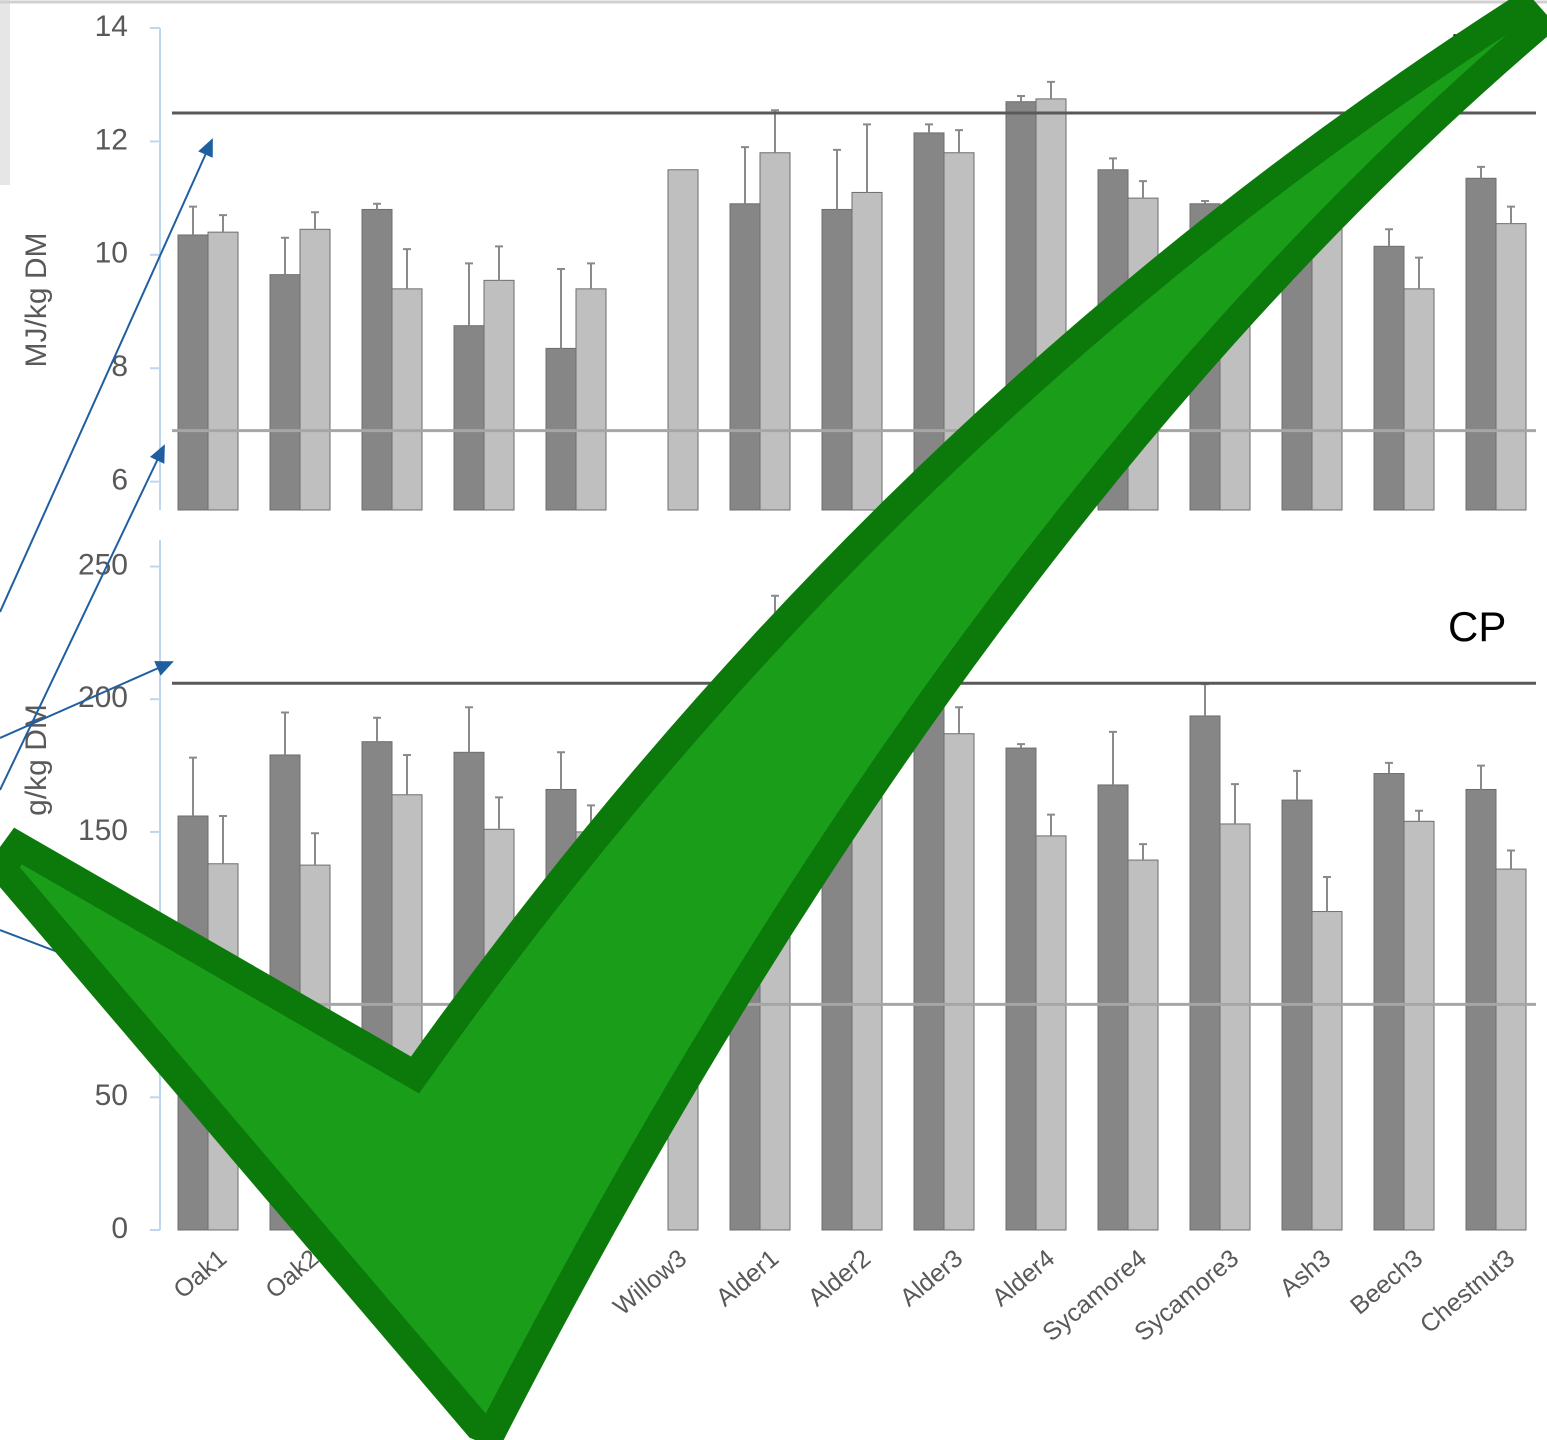 The width and height of the screenshot is (1547, 1440). Describe the element at coordinates (5, 92) in the screenshot. I see `panel-edge` at that location.